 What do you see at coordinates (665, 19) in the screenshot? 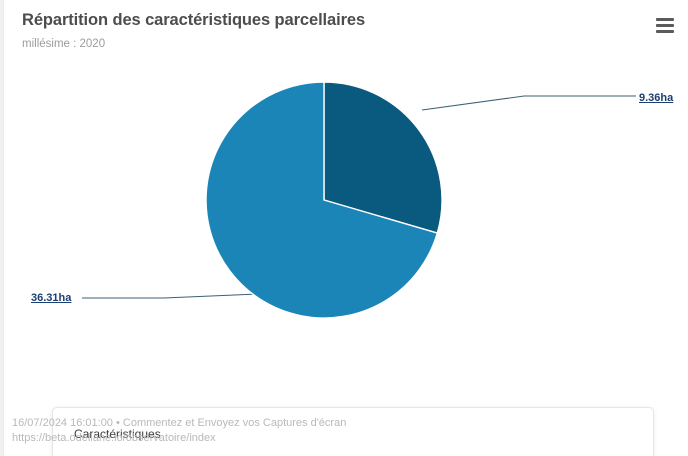
I see `menu-bar-top` at bounding box center [665, 19].